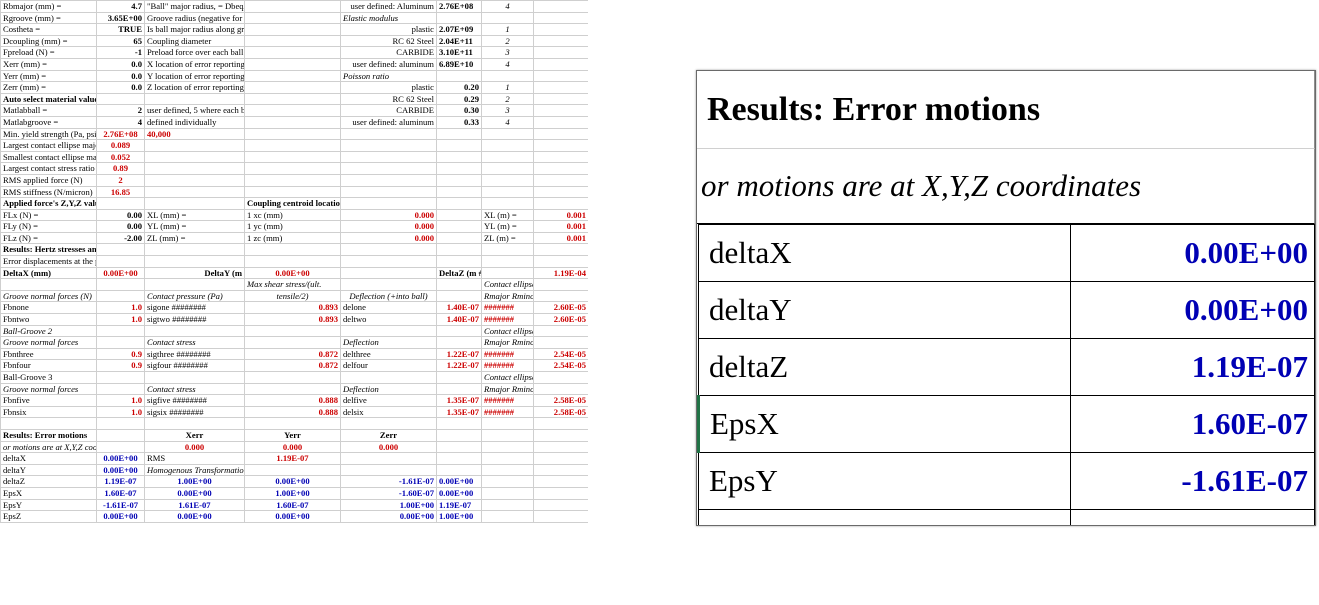 Image resolution: width=1319 pixels, height=605 pixels. I want to click on sheet-cell: 2.76E+08, so click(459, 6).